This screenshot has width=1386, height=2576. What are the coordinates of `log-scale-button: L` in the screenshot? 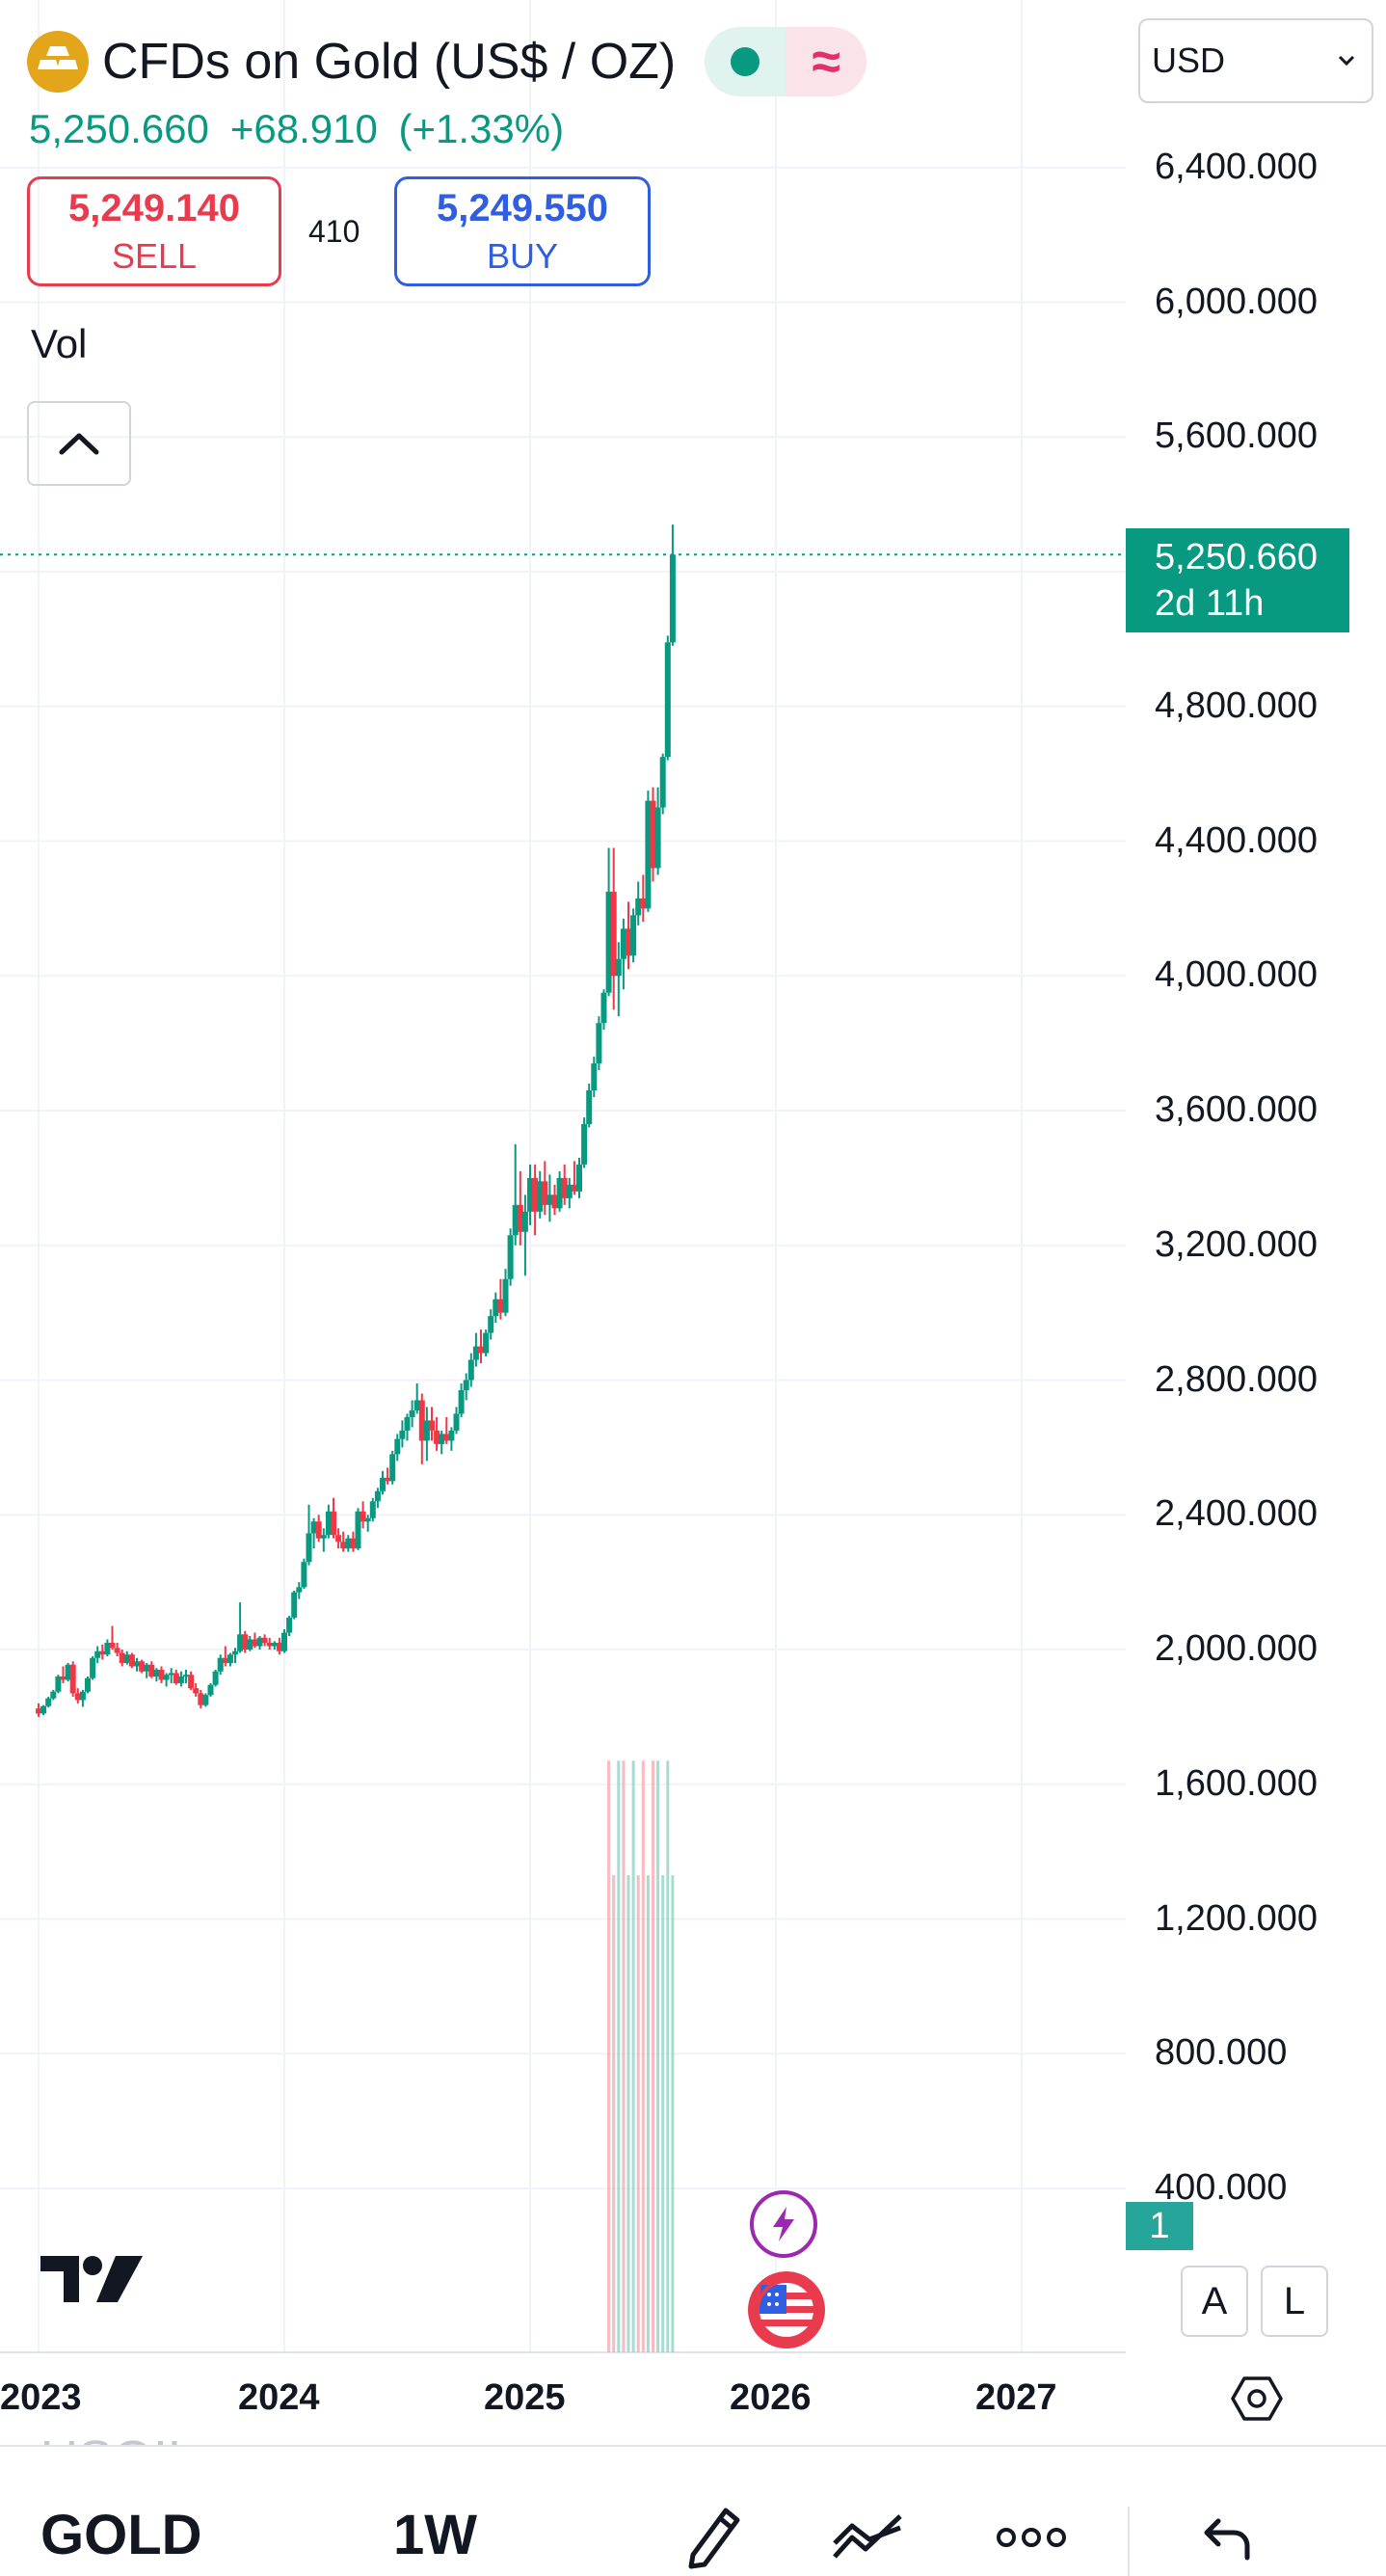 It's located at (1294, 2302).